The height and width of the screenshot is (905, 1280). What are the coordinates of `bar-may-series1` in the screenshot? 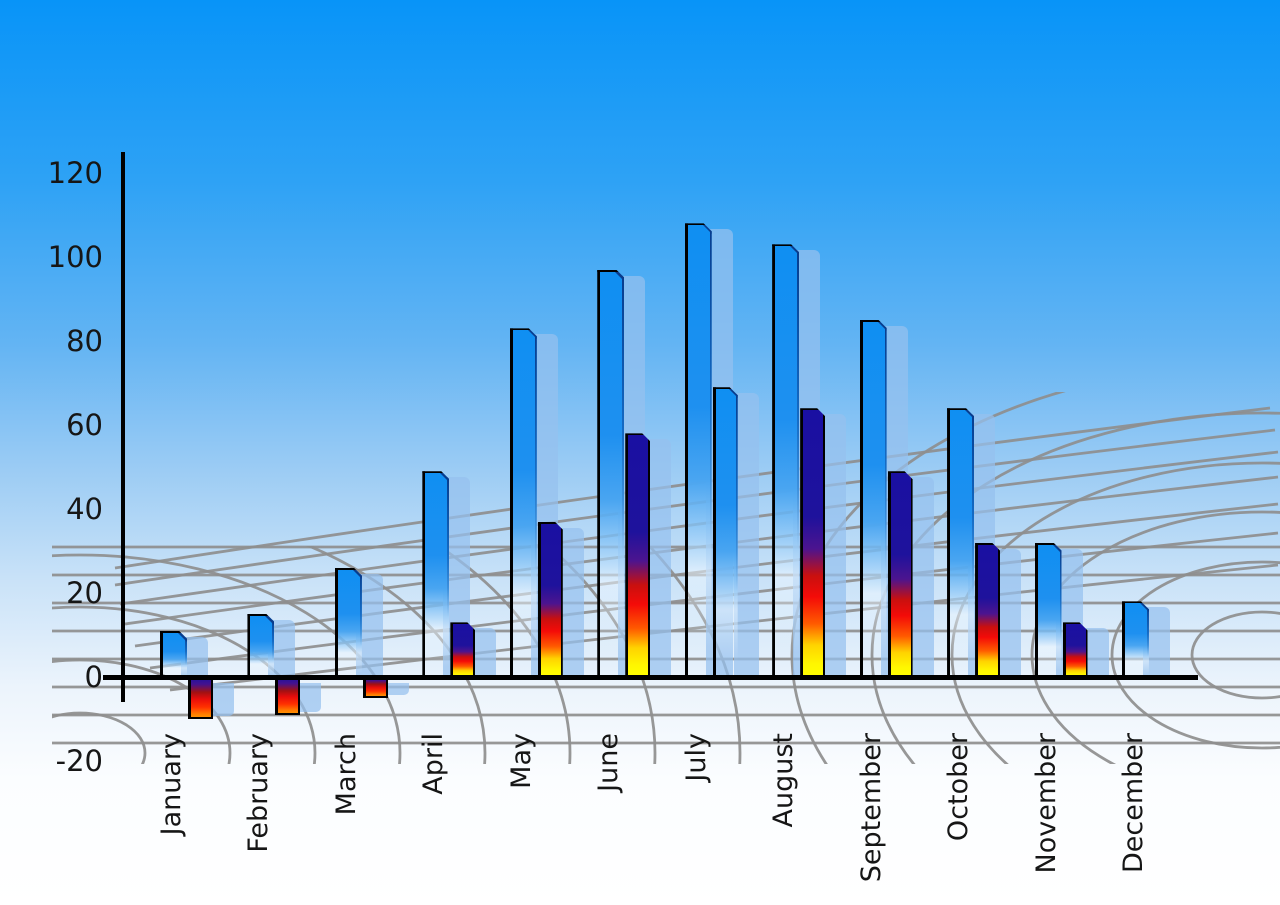 It's located at (523, 503).